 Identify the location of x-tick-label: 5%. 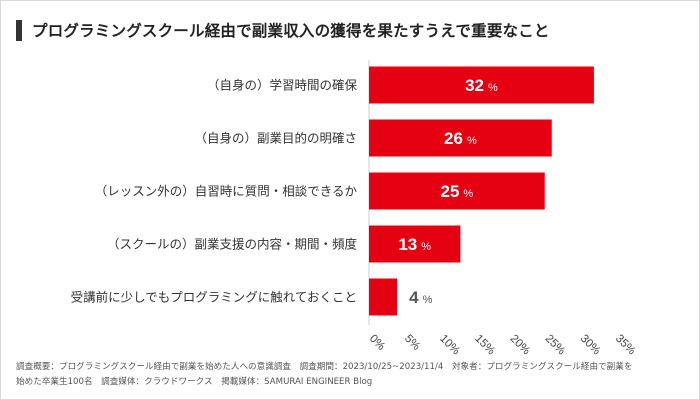
(412, 343).